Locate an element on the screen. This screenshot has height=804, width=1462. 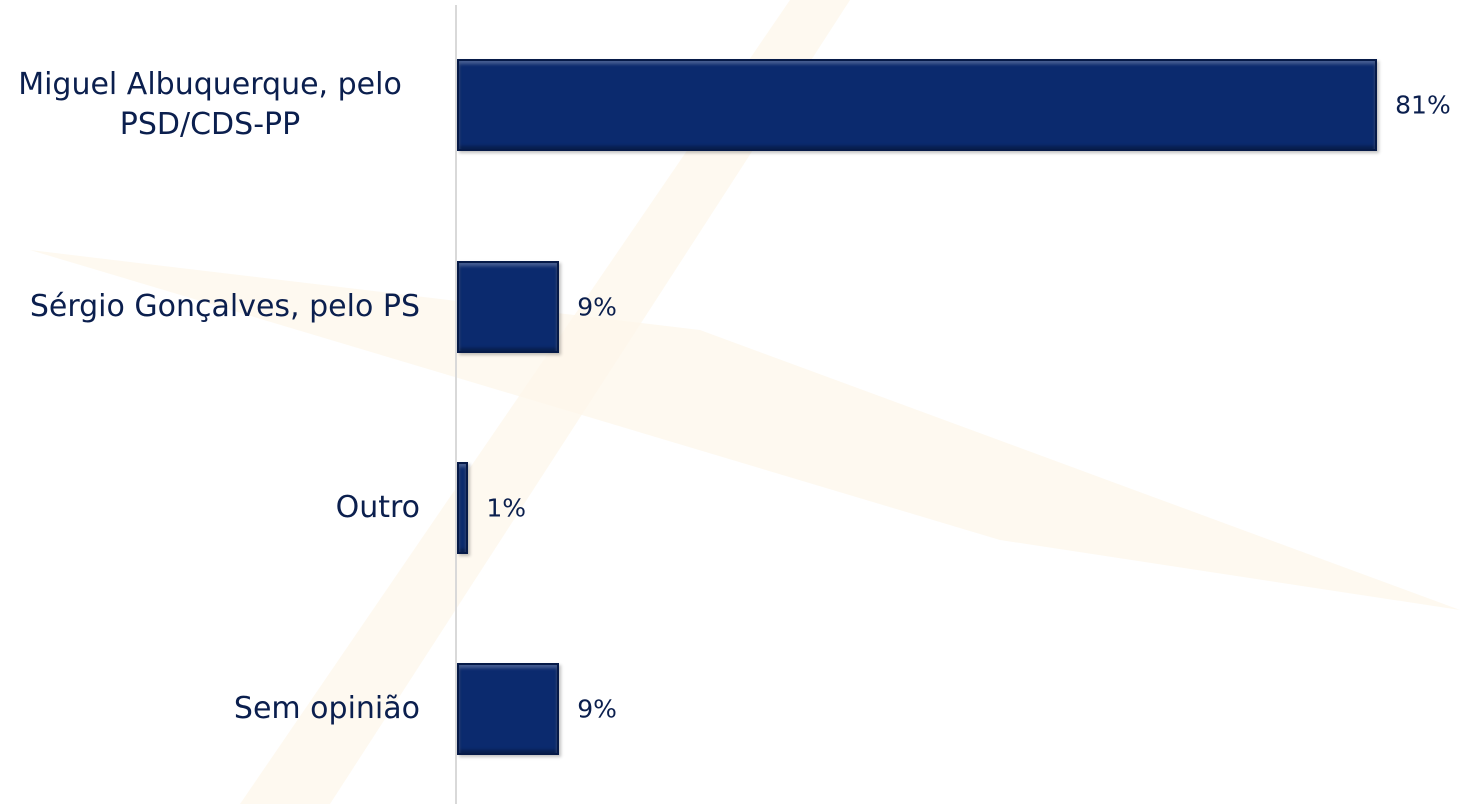
category-label: Miguel Albuquerque, pelo PSD/CDS-PP is located at coordinates (210, 105).